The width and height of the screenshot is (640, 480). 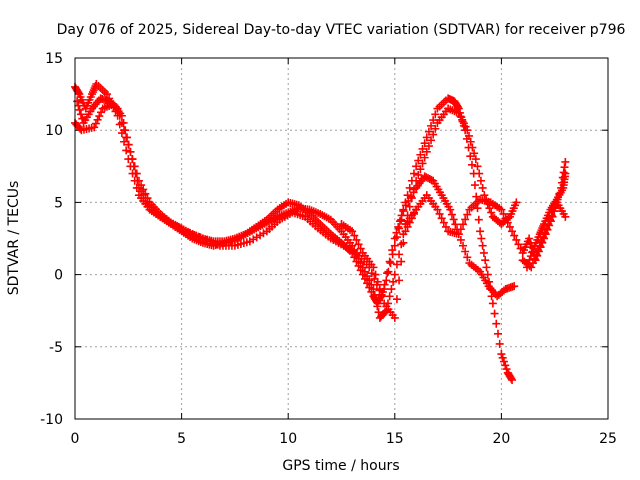 I want to click on x-axis-label: GPS time / hours, so click(x=340, y=466).